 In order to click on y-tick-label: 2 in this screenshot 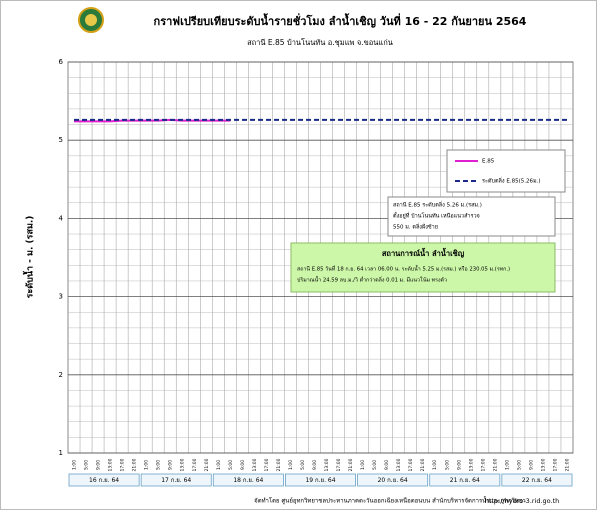, I will do `click(61, 375)`.